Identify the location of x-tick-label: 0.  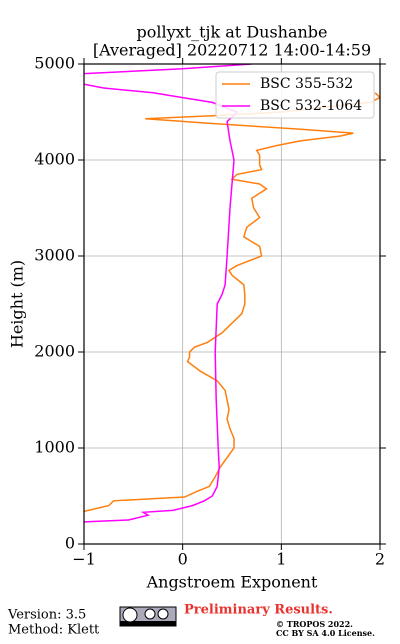
(183, 559).